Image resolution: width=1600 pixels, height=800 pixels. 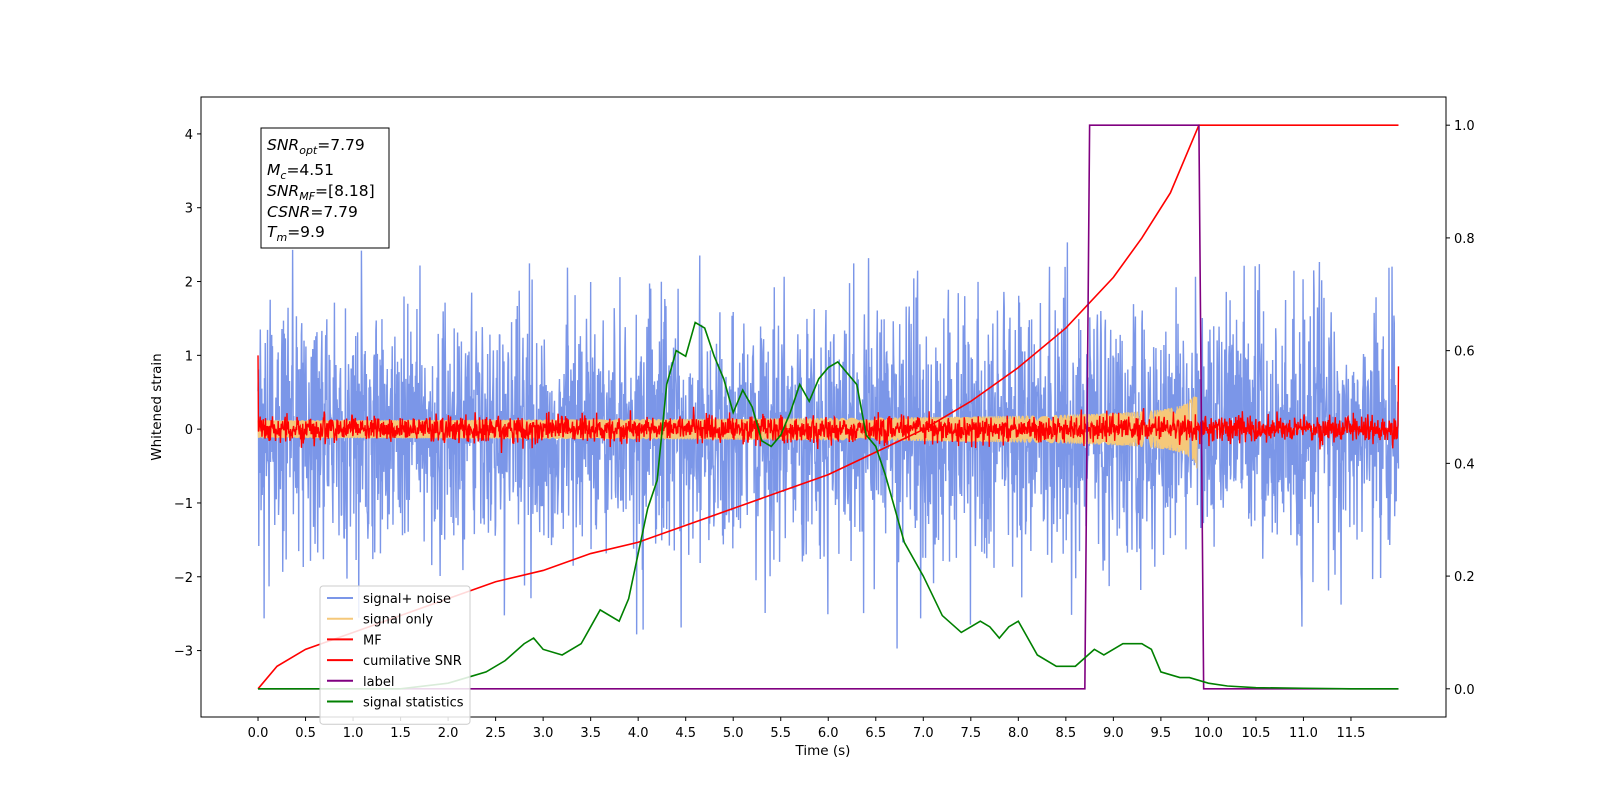 What do you see at coordinates (1113, 733) in the screenshot?
I see `x-tick-label: 9.0` at bounding box center [1113, 733].